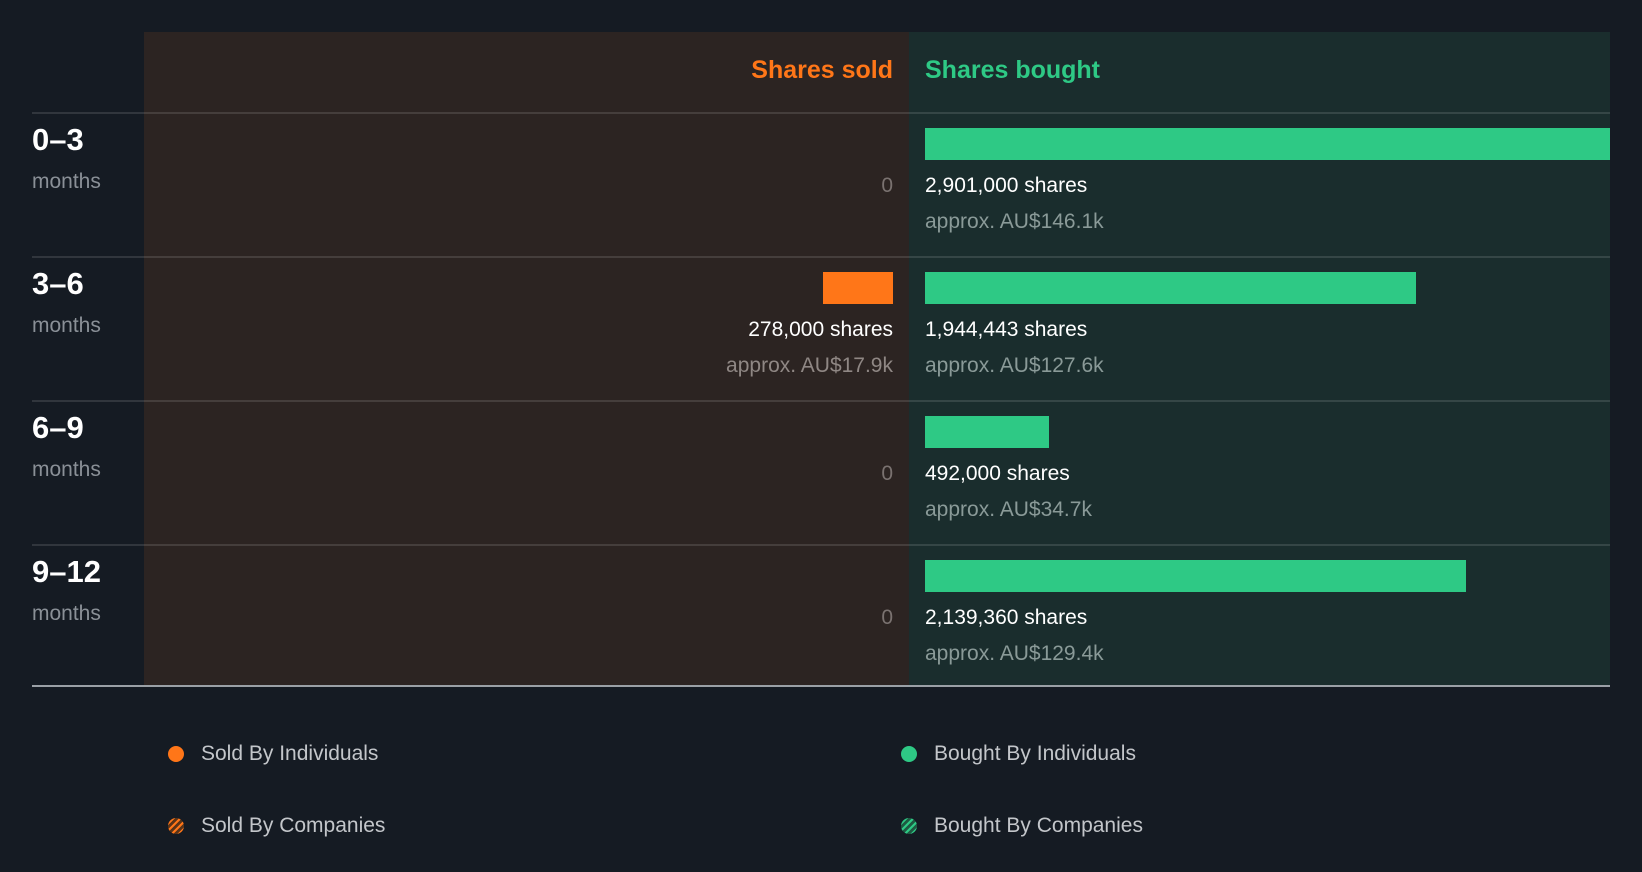 The width and height of the screenshot is (1642, 872). I want to click on period-label: 3–6, so click(58, 283).